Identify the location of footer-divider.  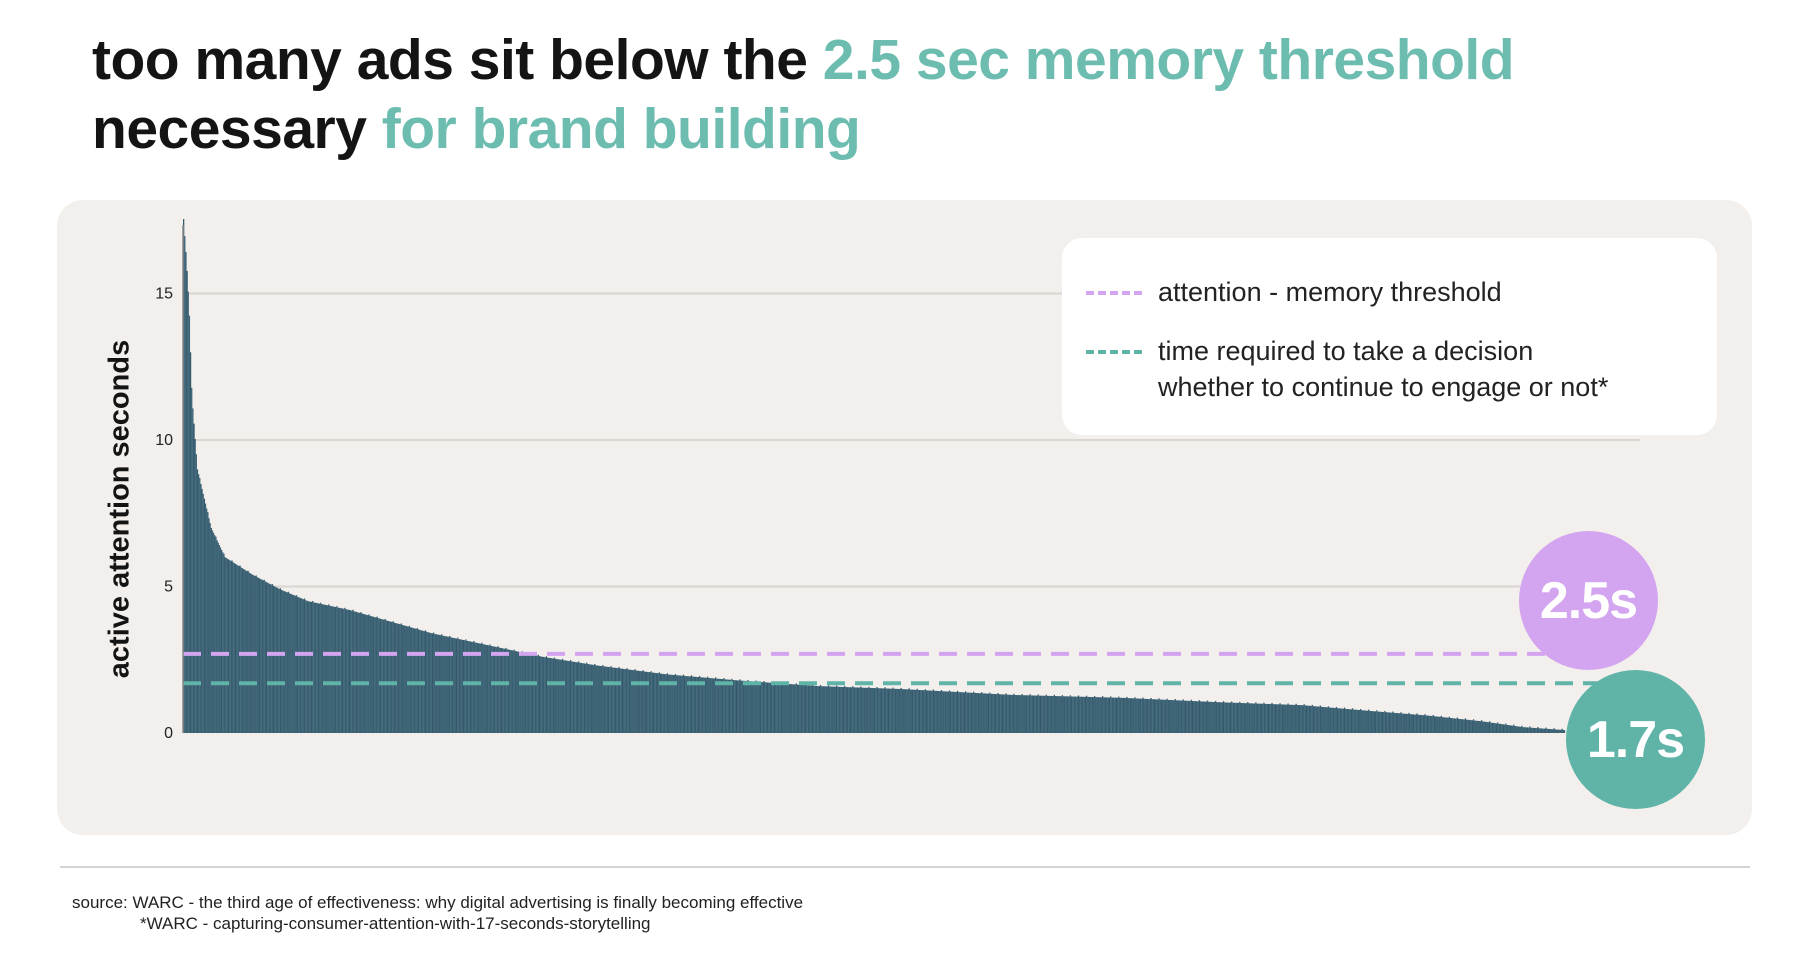
(905, 867).